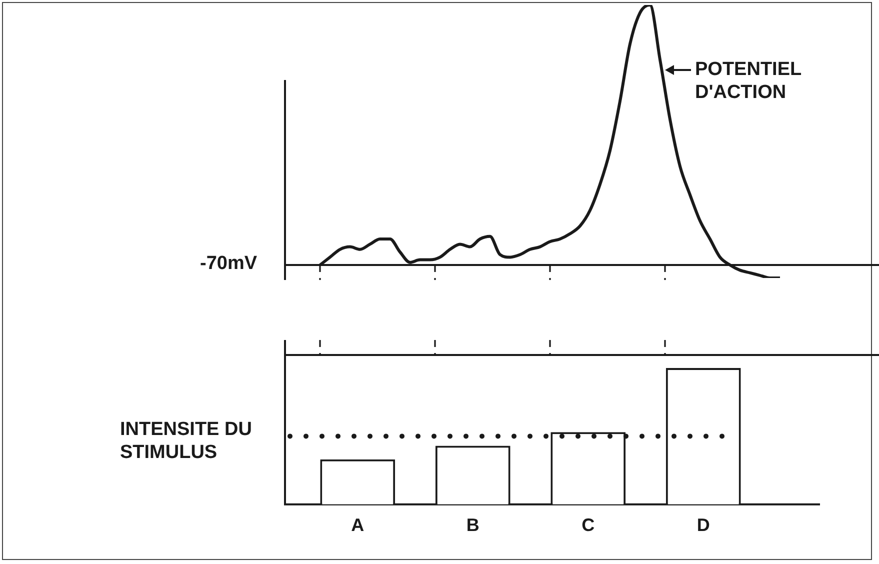  I want to click on text: -70mV, so click(229, 263).